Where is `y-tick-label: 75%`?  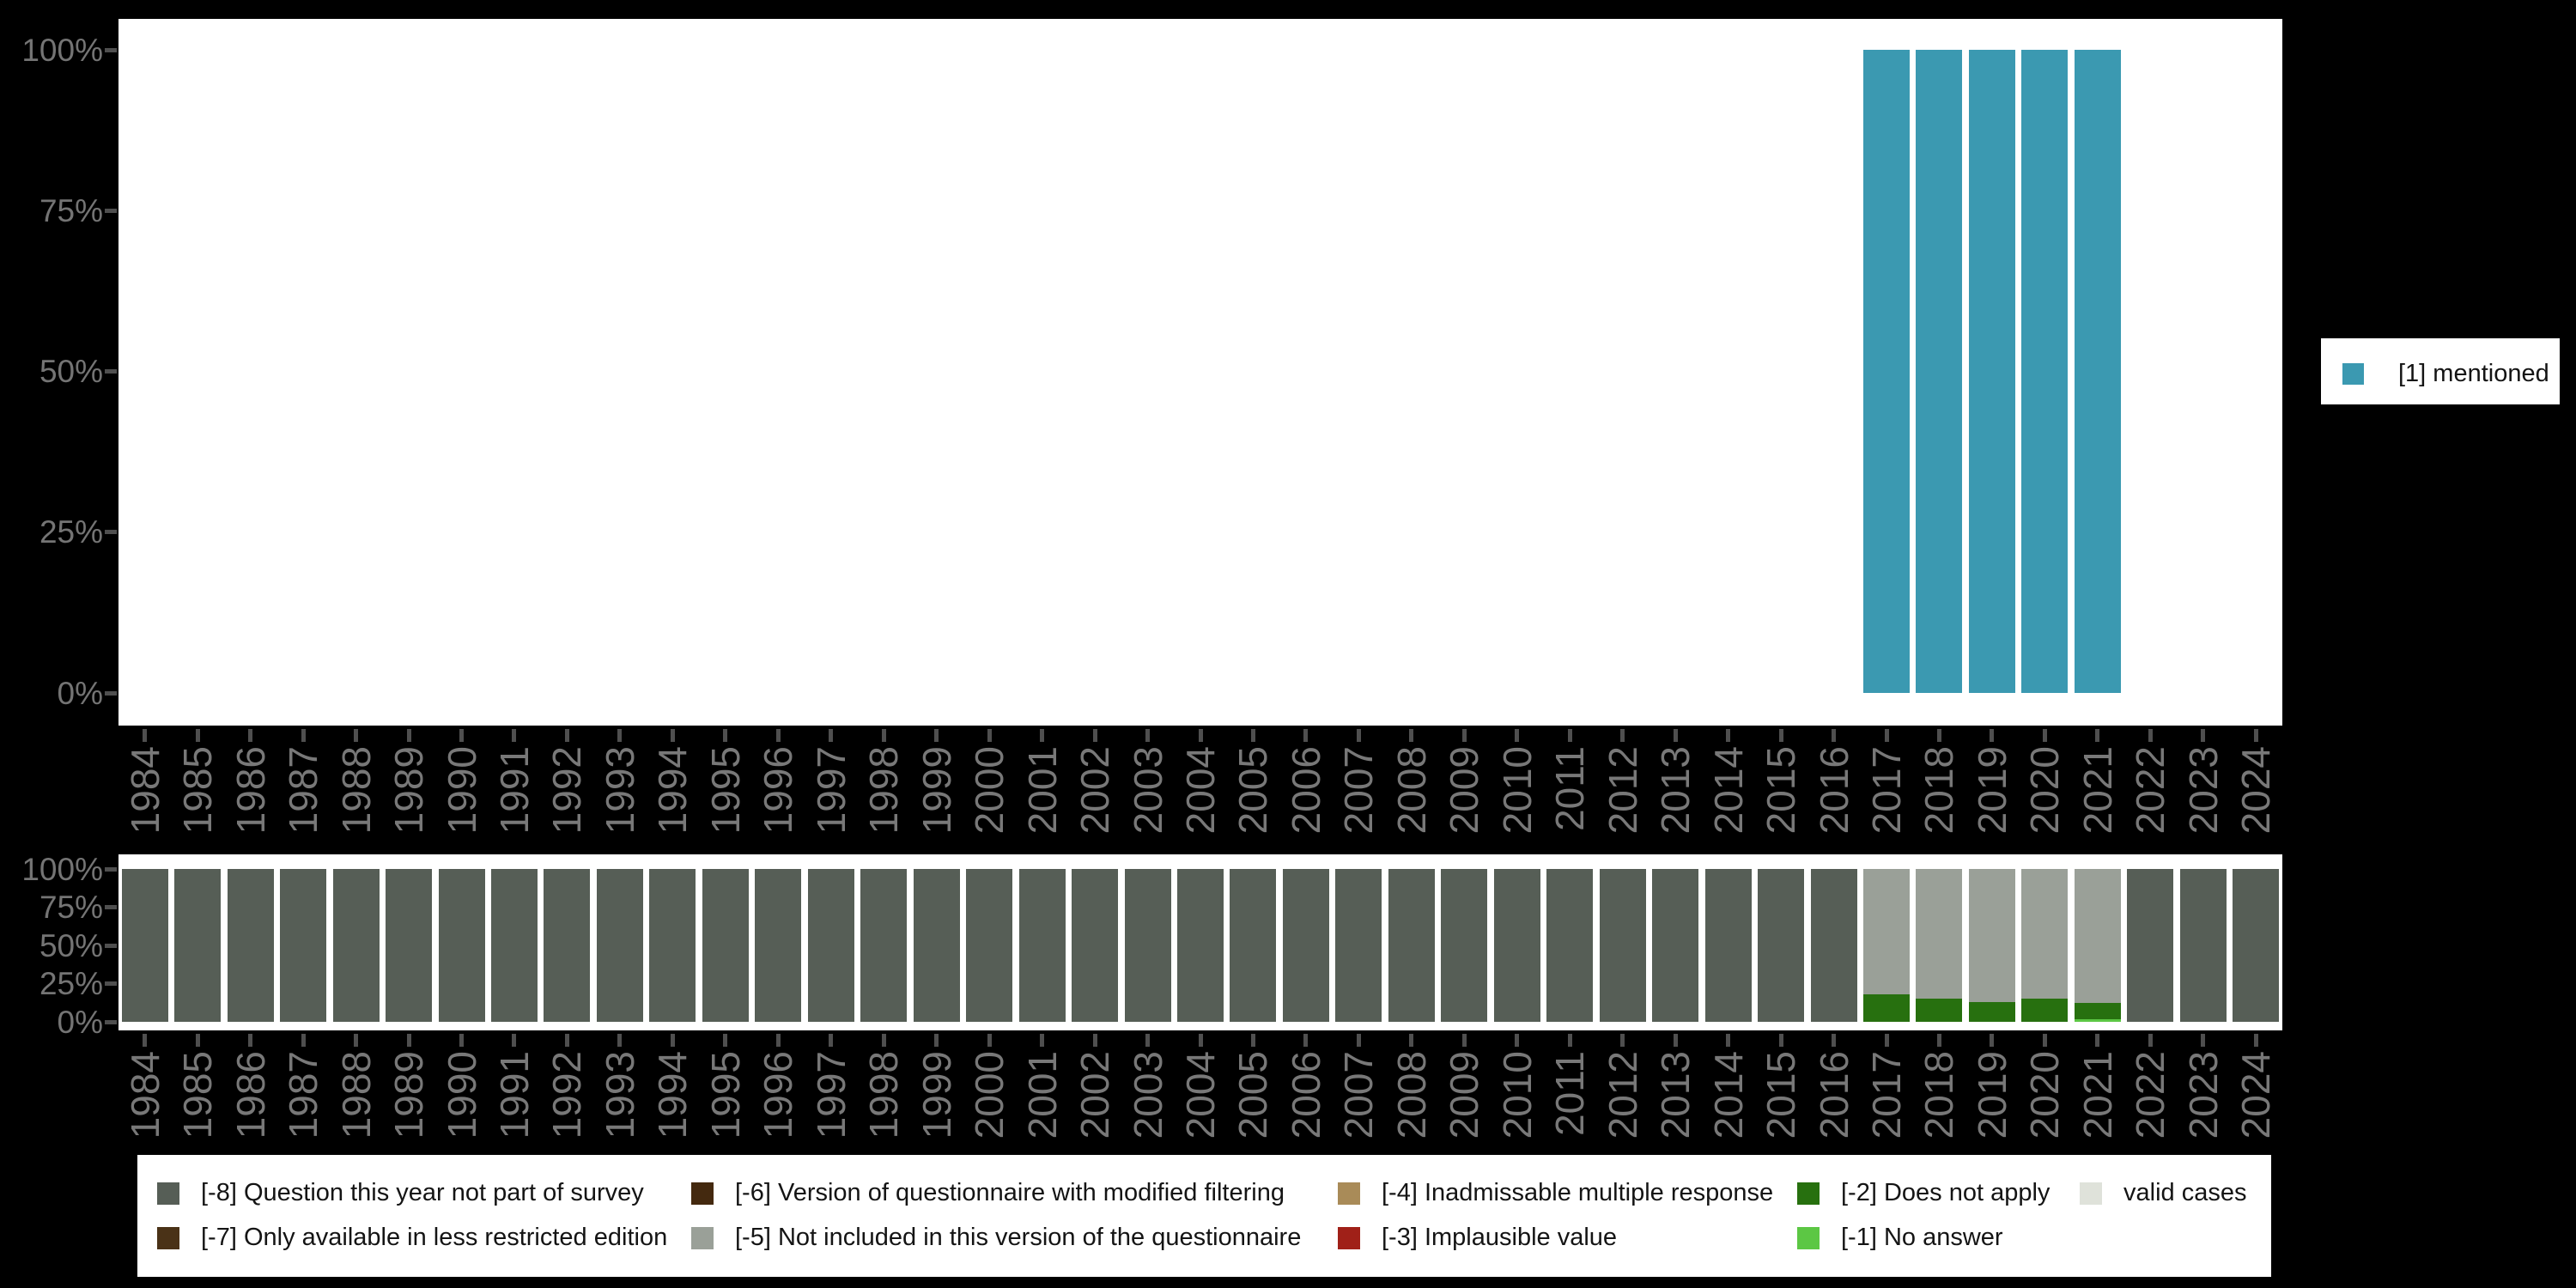
y-tick-label: 75% is located at coordinates (71, 210).